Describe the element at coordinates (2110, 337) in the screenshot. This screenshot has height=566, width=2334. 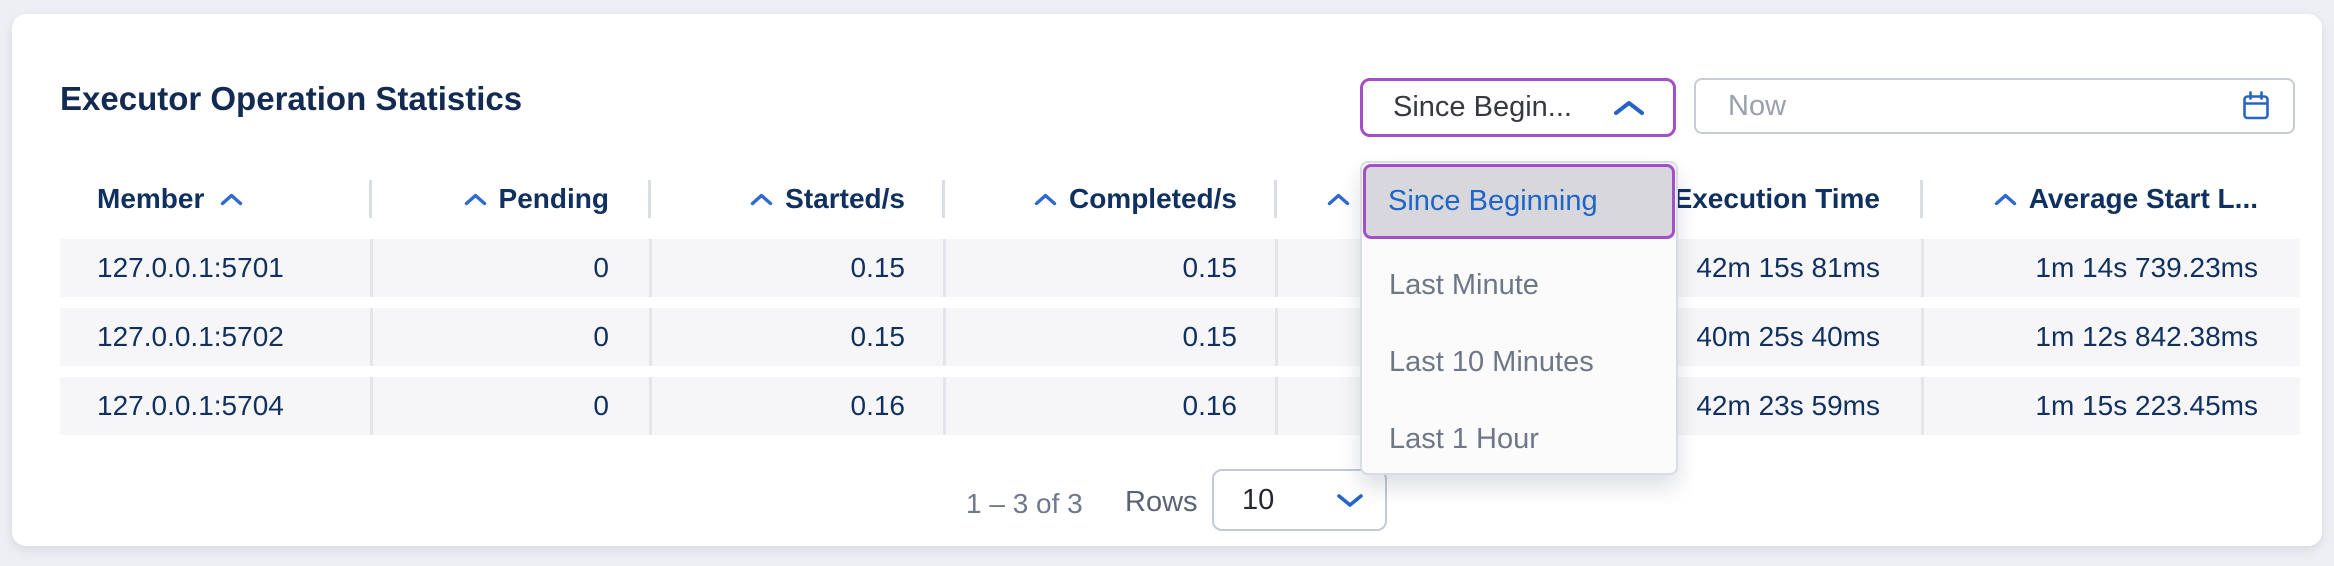
I see `cell-average-start-latency: 1m 12s 842.38ms` at that location.